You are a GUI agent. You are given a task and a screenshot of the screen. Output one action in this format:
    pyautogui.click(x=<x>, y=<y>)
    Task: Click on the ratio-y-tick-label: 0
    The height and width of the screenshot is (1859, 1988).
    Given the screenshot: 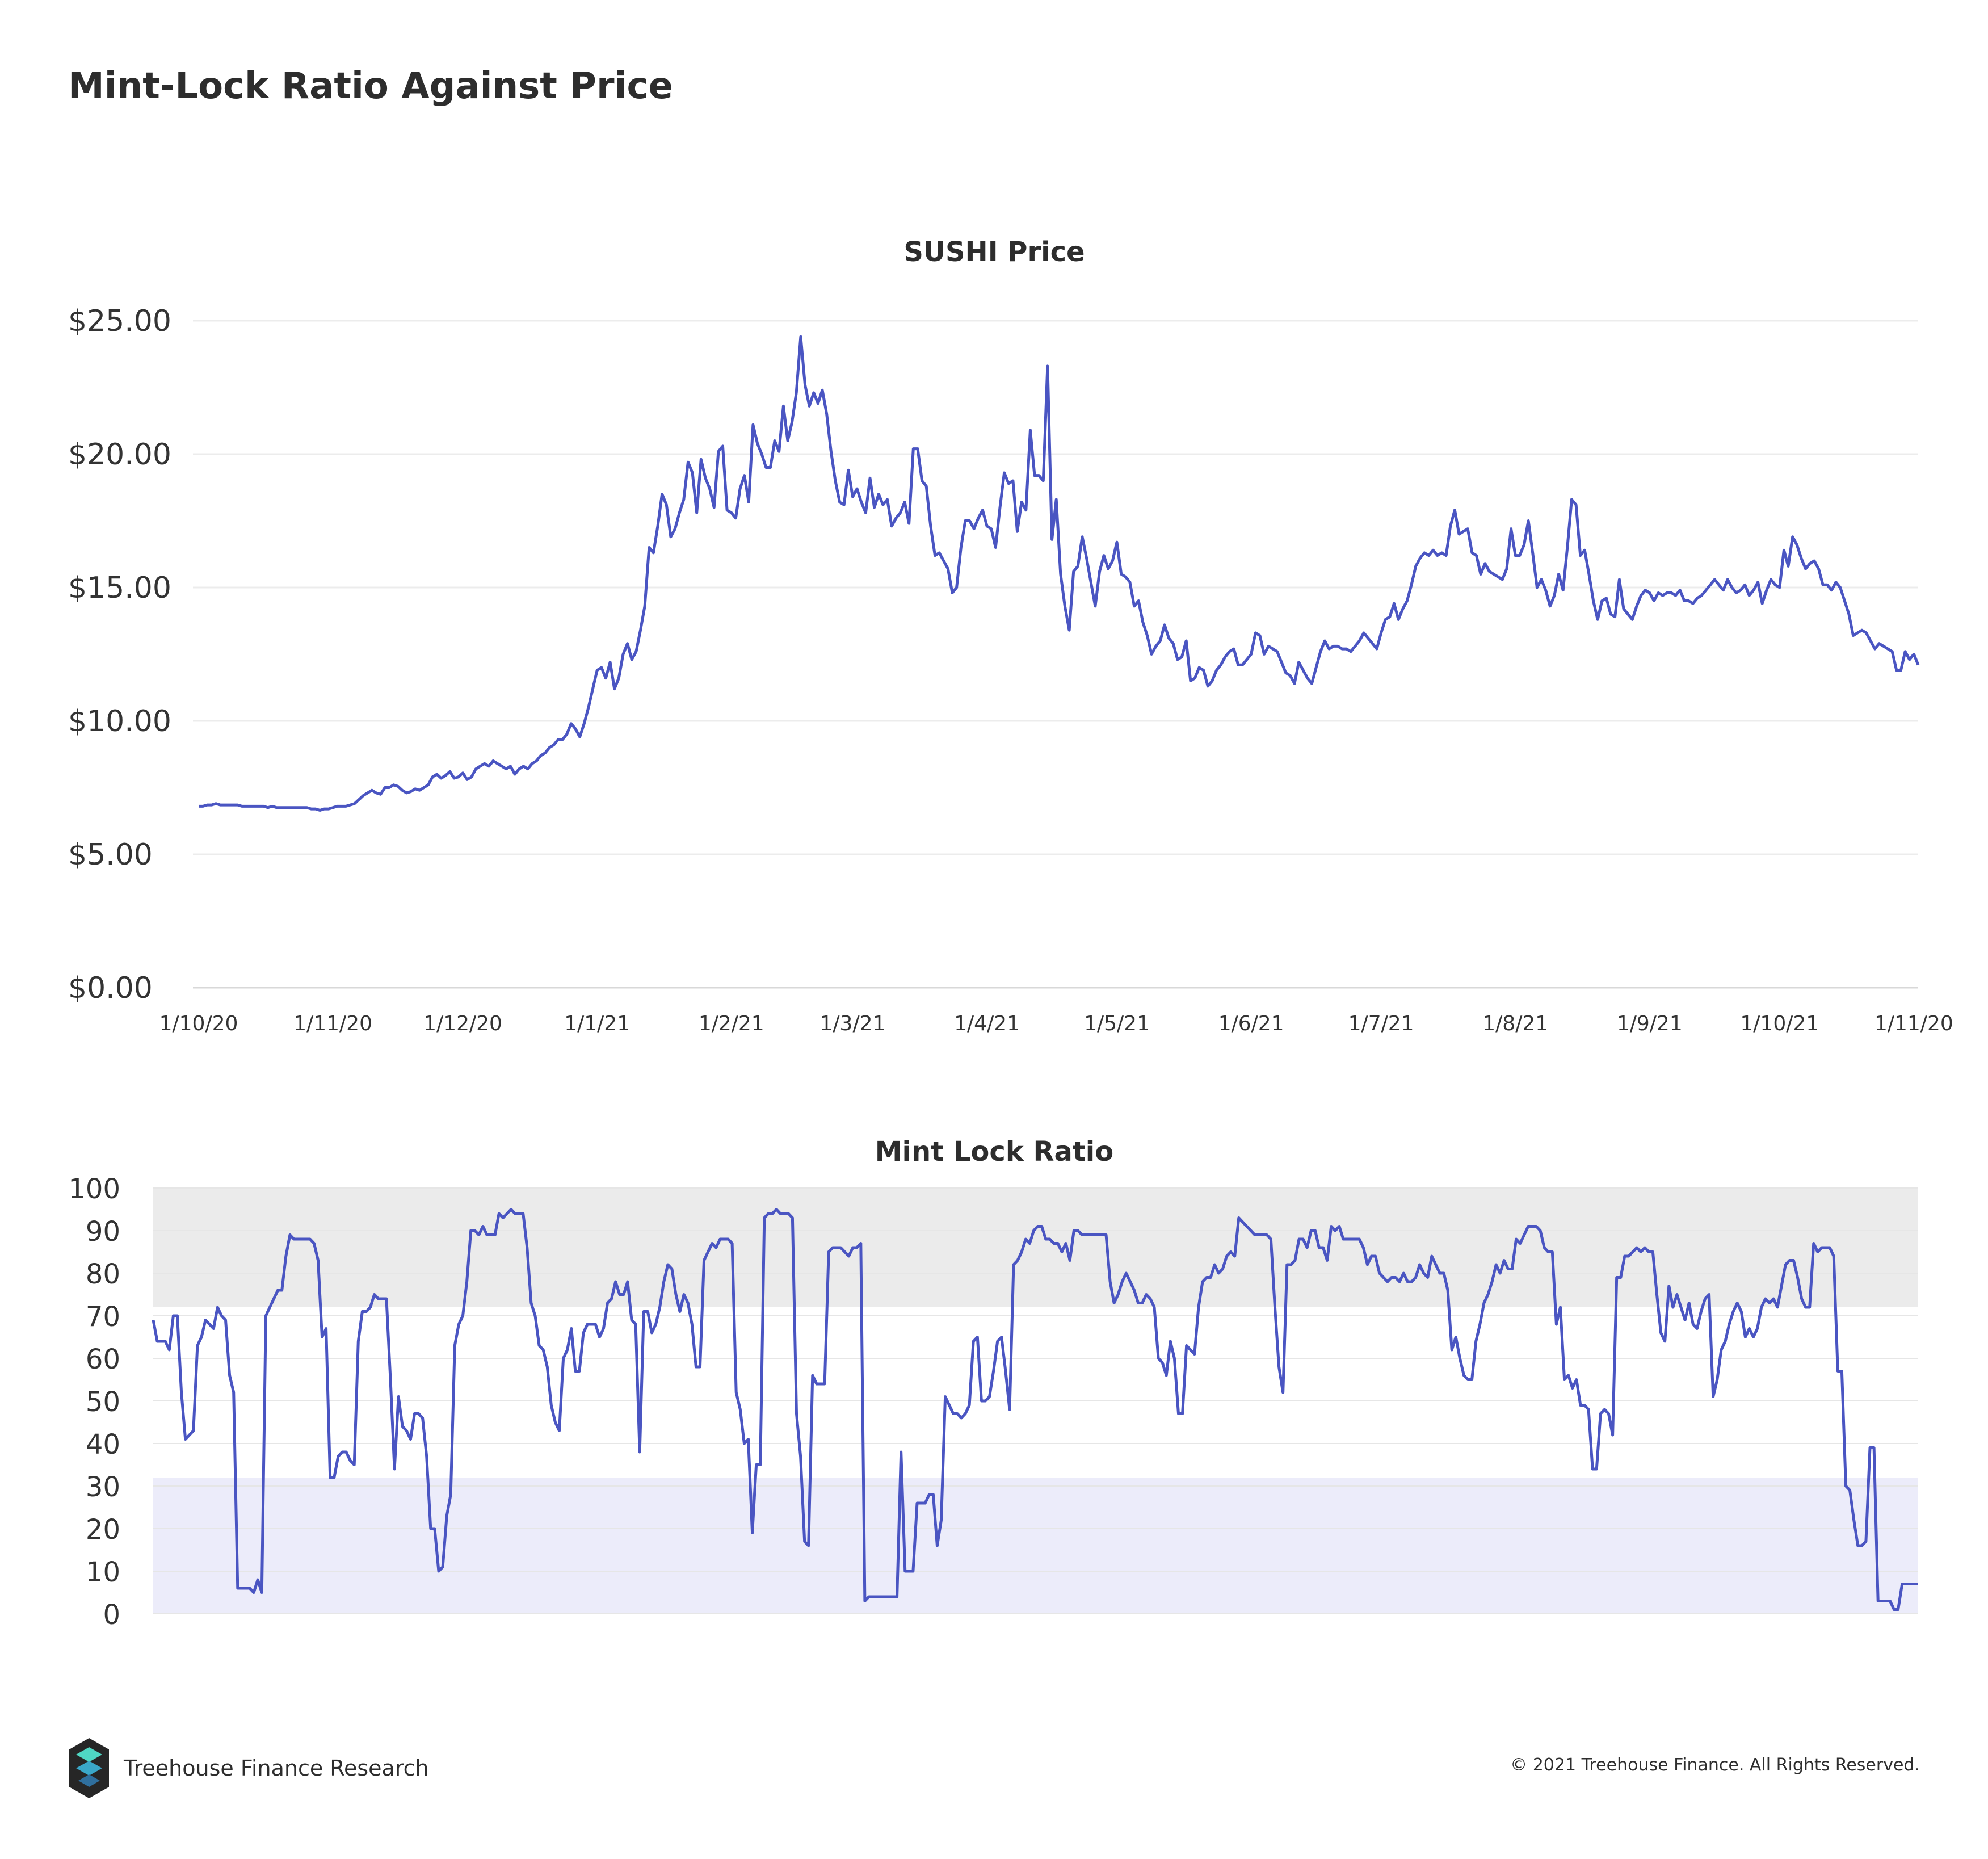 What is the action you would take?
    pyautogui.click(x=112, y=1615)
    